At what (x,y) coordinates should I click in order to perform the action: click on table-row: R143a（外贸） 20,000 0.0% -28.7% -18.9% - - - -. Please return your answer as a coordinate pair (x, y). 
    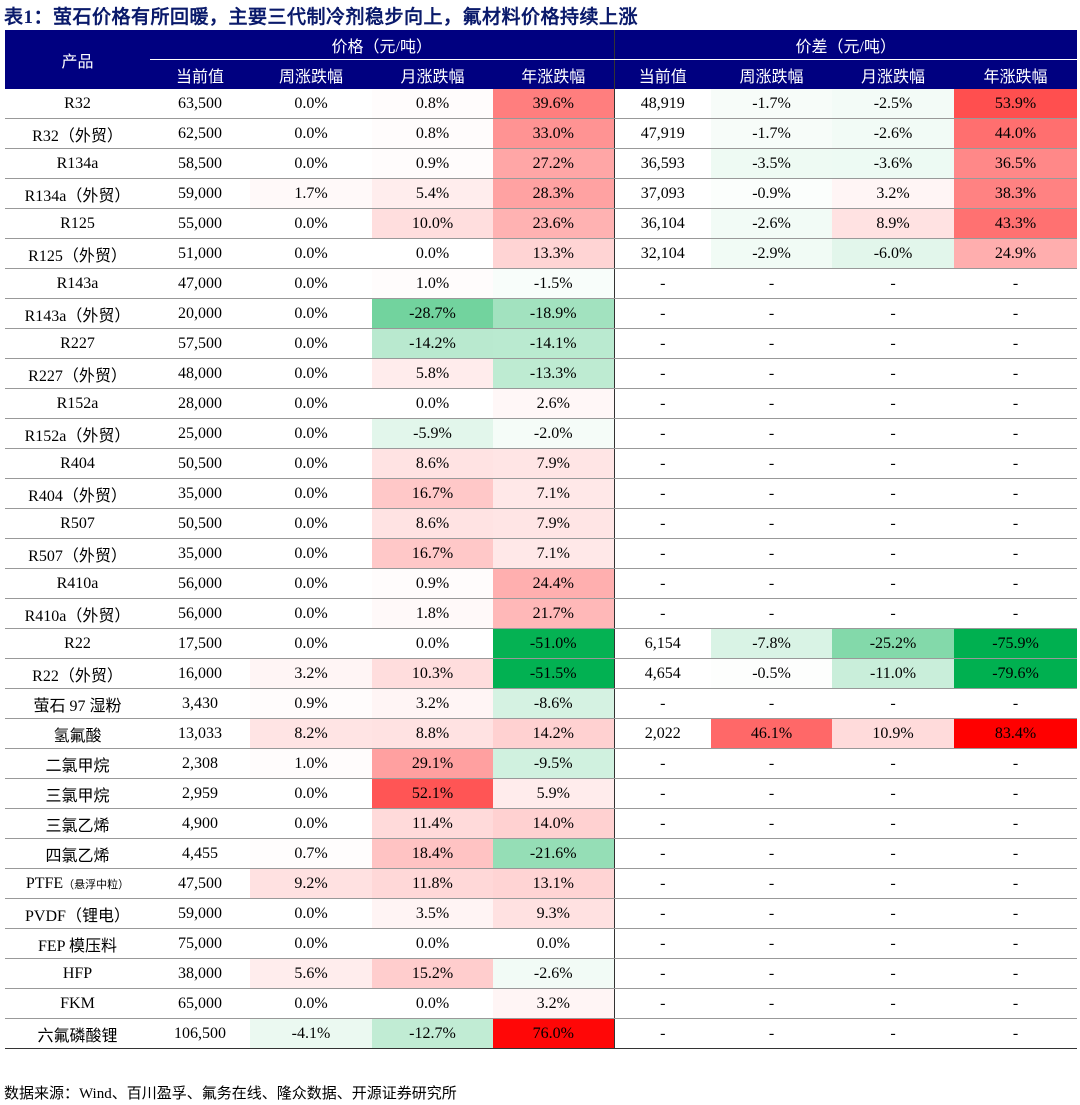
    Looking at the image, I should click on (541, 313).